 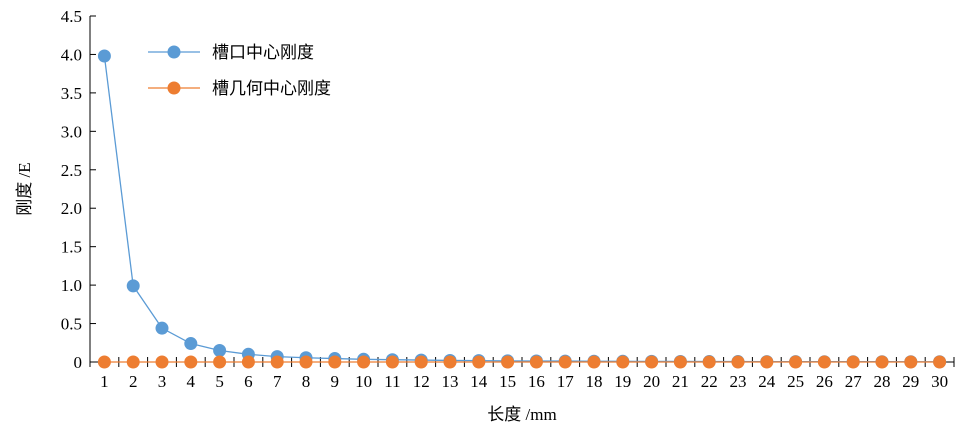 What do you see at coordinates (78, 362) in the screenshot?
I see `y-tick-label: 0` at bounding box center [78, 362].